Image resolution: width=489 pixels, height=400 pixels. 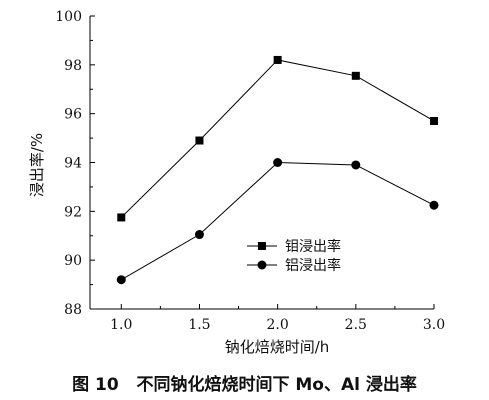 What do you see at coordinates (73, 164) in the screenshot?
I see `y-tick-label: 94` at bounding box center [73, 164].